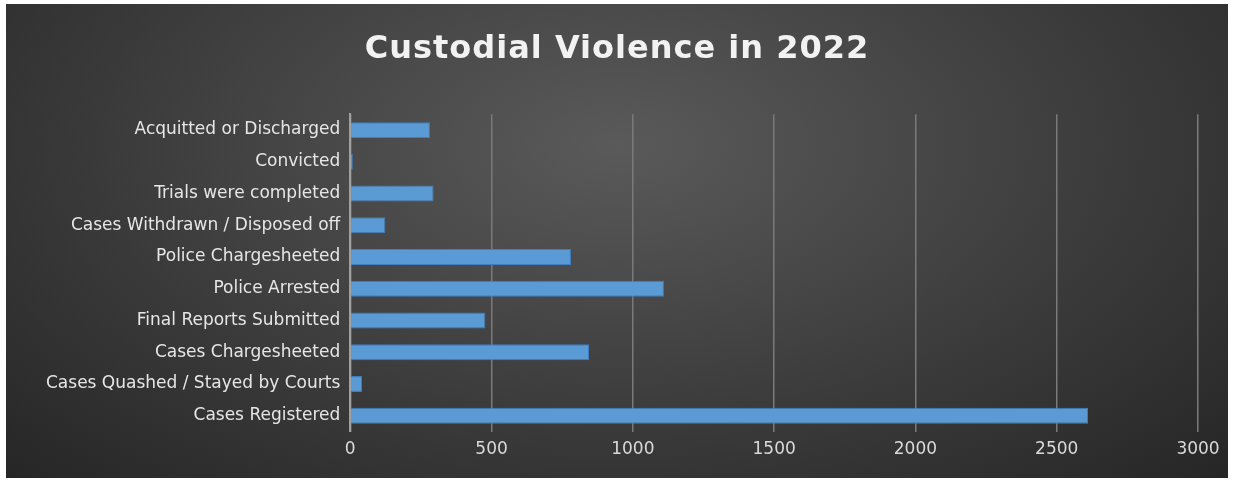  I want to click on y-tick-label: Cases Registered, so click(267, 414).